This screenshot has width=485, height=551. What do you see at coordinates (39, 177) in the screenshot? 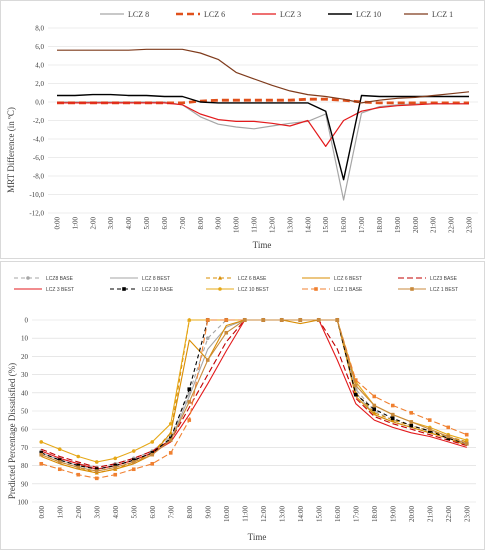
I see `y-tick-label: -8,0` at bounding box center [39, 177].